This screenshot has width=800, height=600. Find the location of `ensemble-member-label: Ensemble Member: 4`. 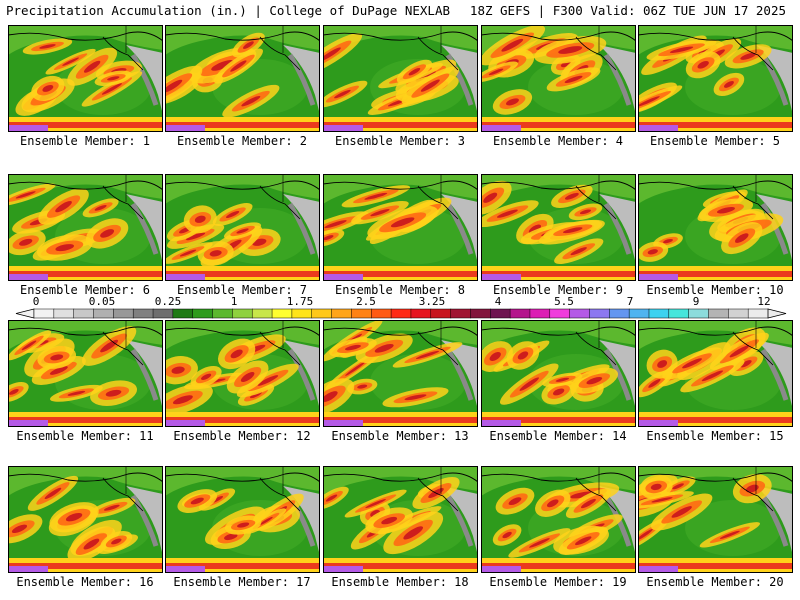

ensemble-member-label: Ensemble Member: 4 is located at coordinates (558, 141).